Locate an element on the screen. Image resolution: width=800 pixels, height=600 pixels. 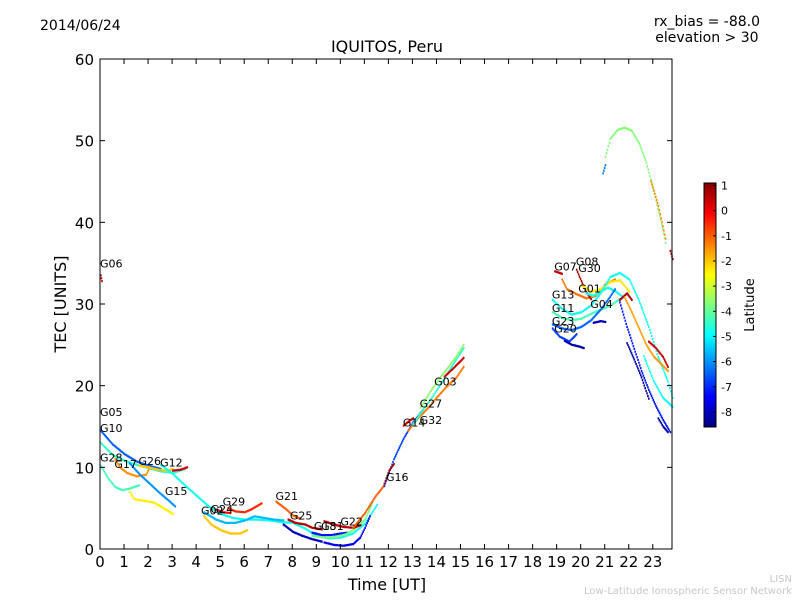
x-tick-label: 18 is located at coordinates (532, 562).